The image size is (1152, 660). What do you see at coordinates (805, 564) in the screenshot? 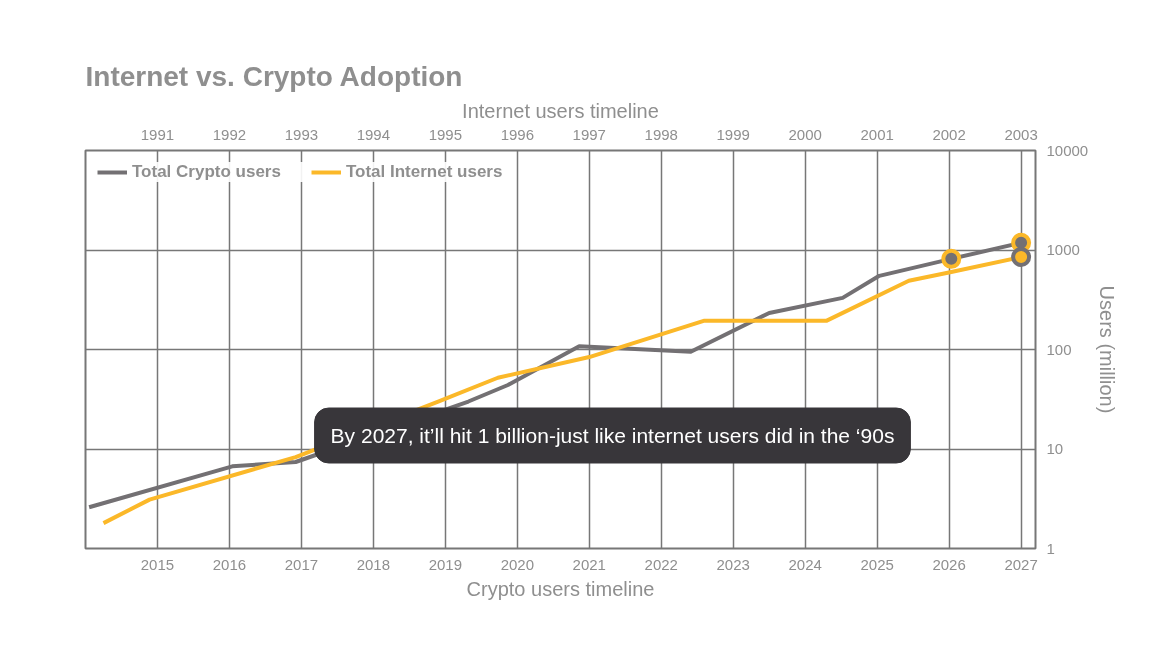
I see `x-tick-label: 2024` at bounding box center [805, 564].